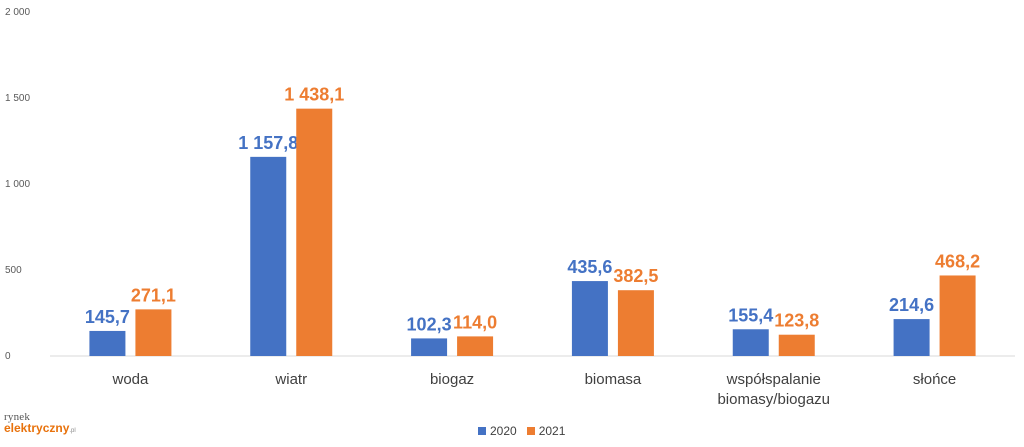  I want to click on x-tick-label: biomasa, so click(613, 379).